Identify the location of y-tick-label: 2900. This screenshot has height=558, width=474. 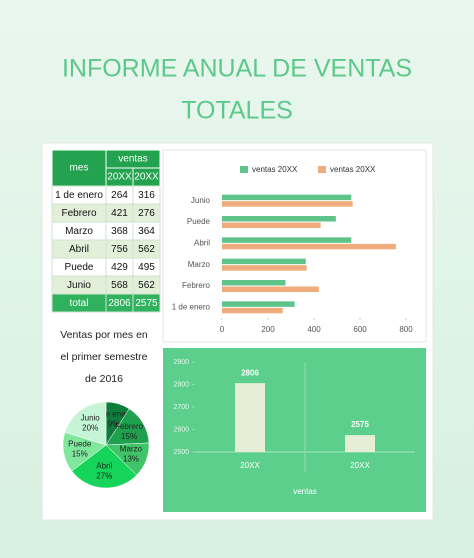
(181, 362).